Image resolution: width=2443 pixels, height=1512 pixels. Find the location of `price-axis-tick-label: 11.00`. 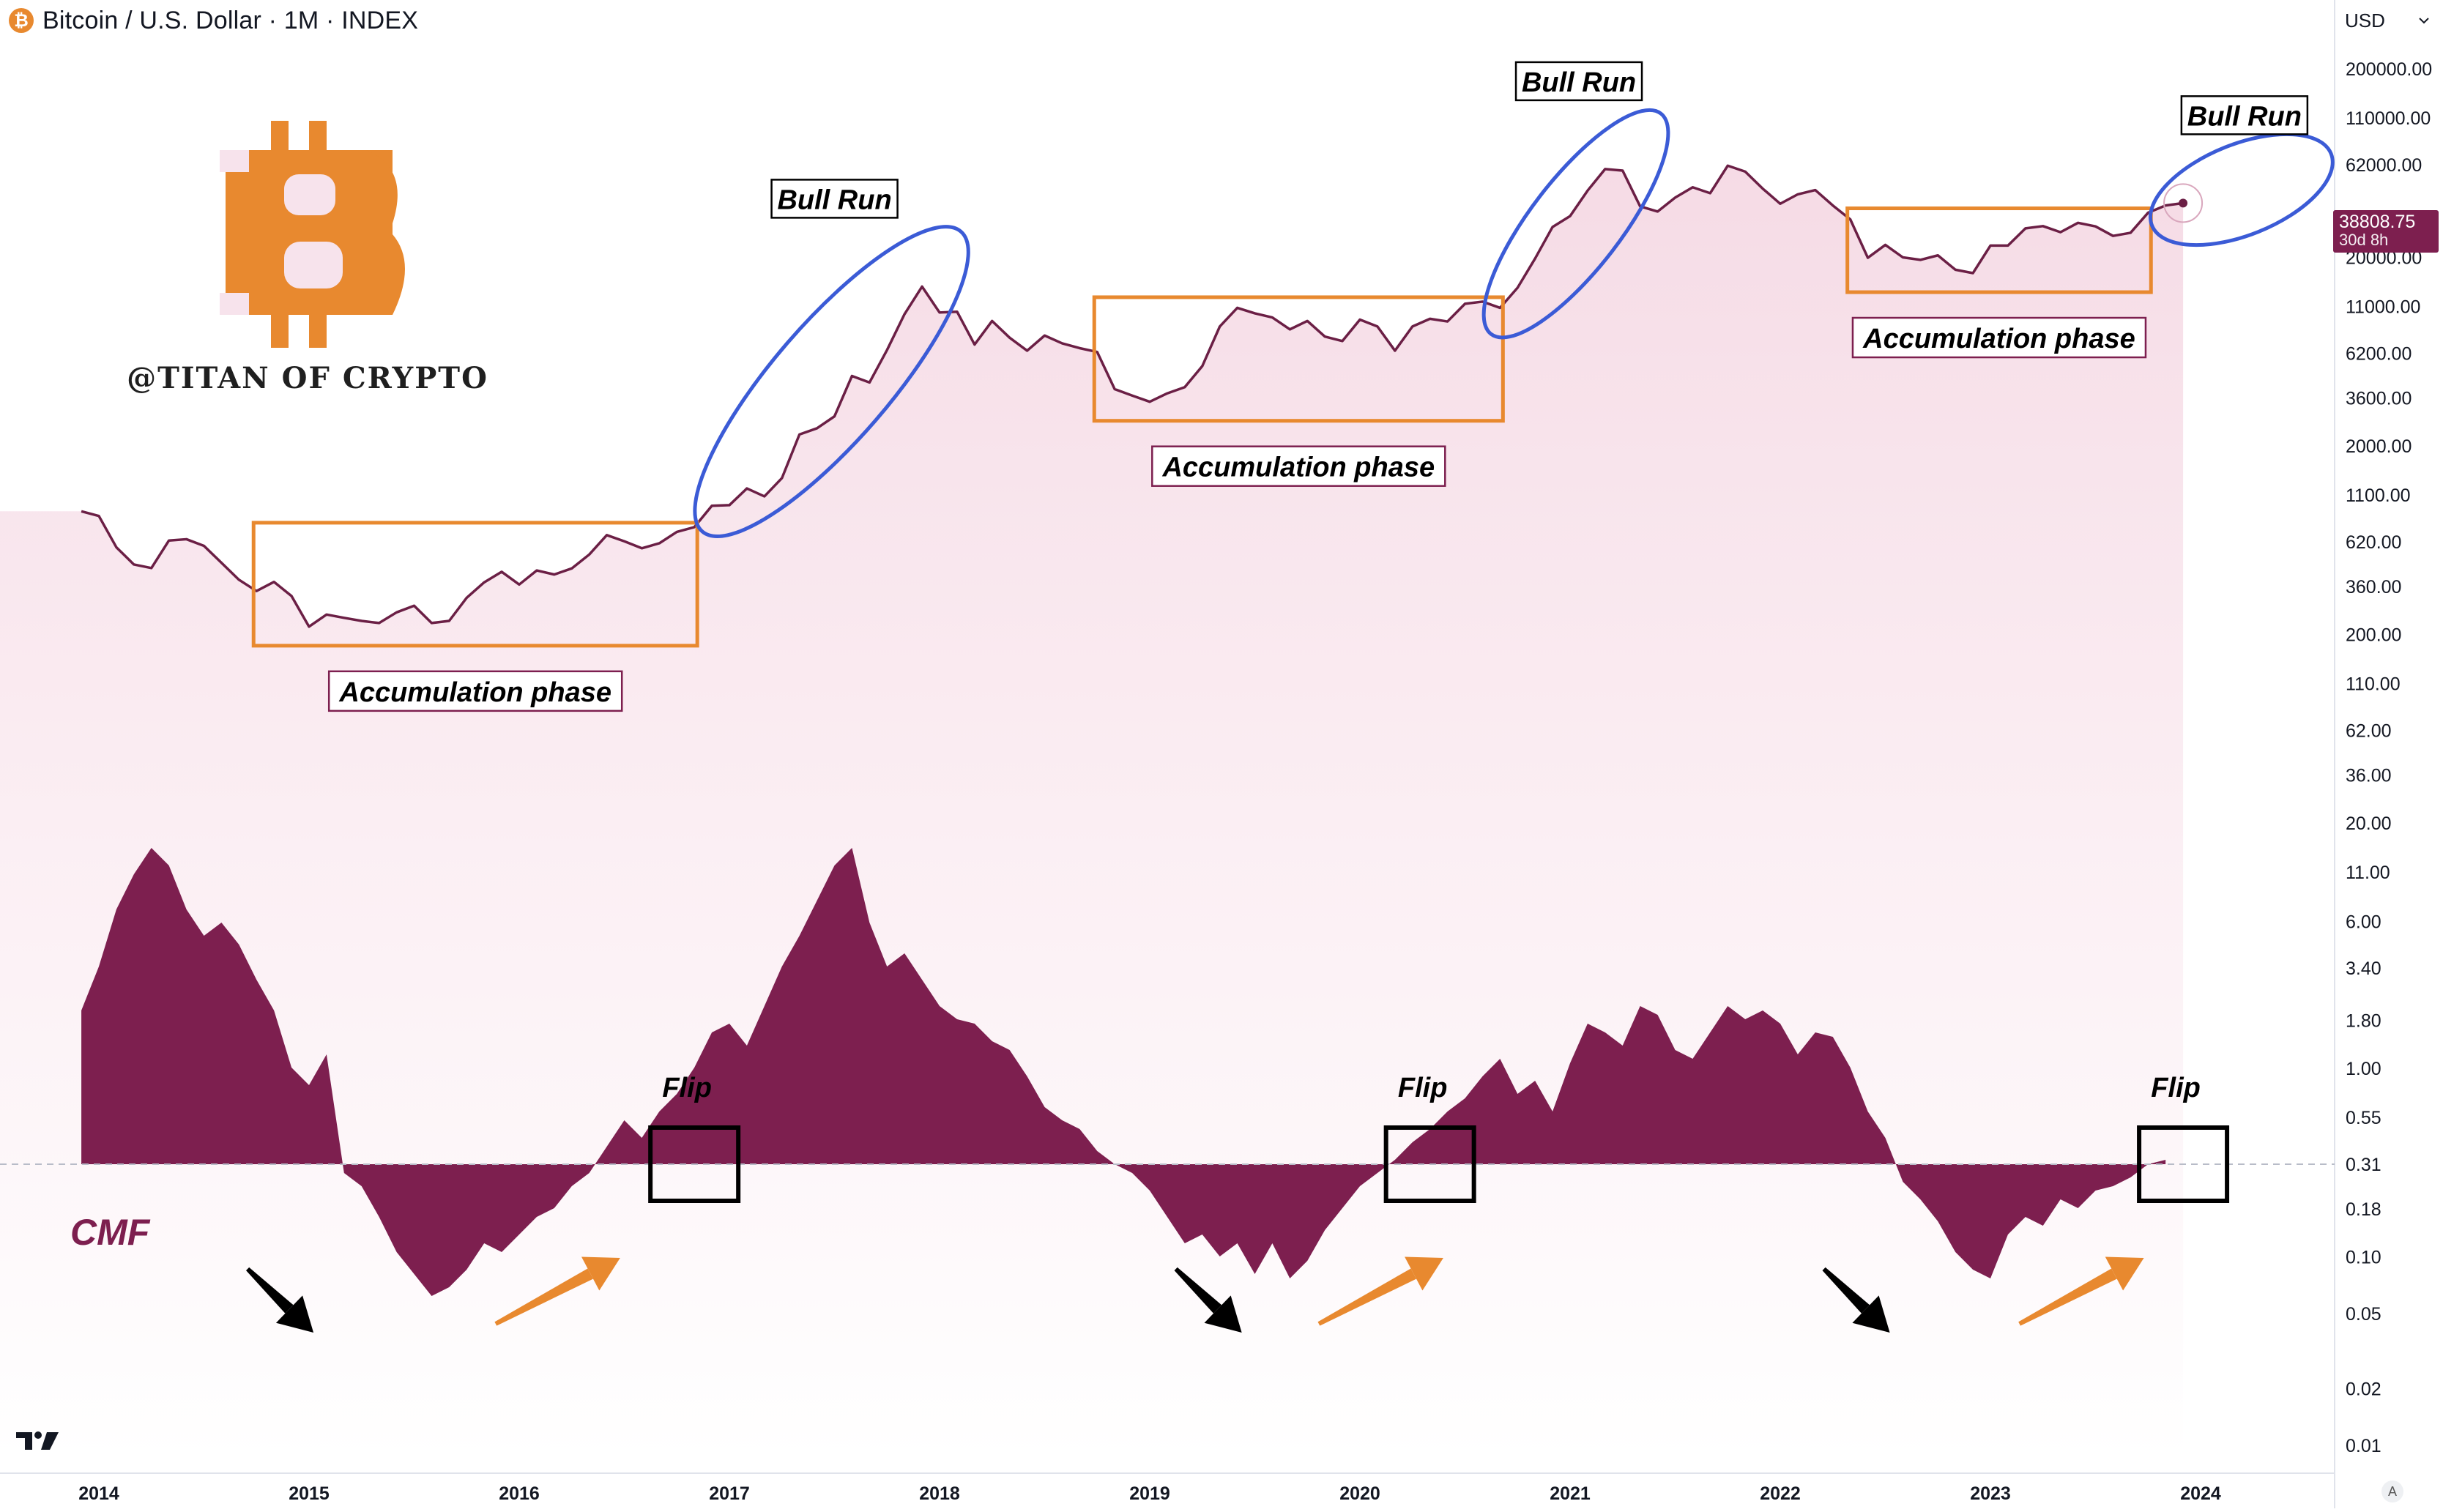

price-axis-tick-label: 11.00 is located at coordinates (2368, 873).